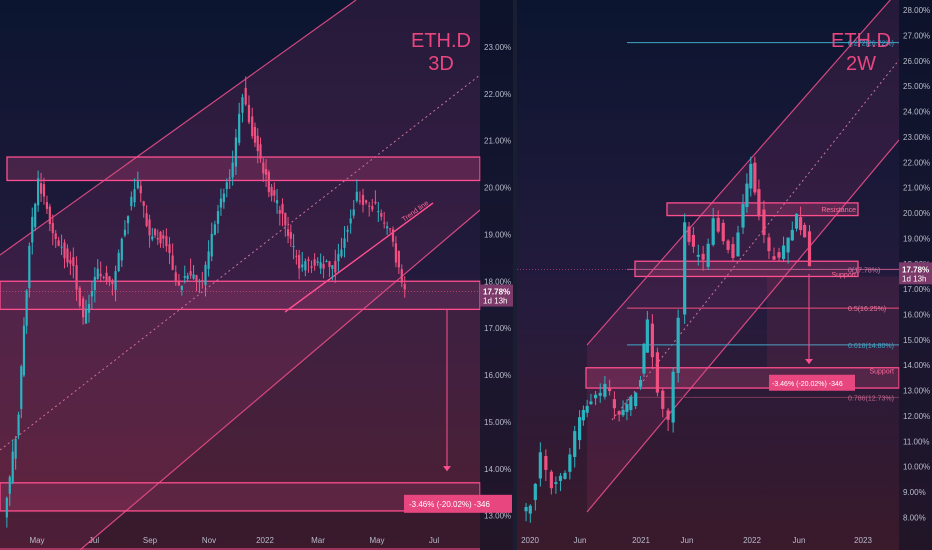 This screenshot has width=932, height=550. I want to click on trend-line, so click(359, 257).